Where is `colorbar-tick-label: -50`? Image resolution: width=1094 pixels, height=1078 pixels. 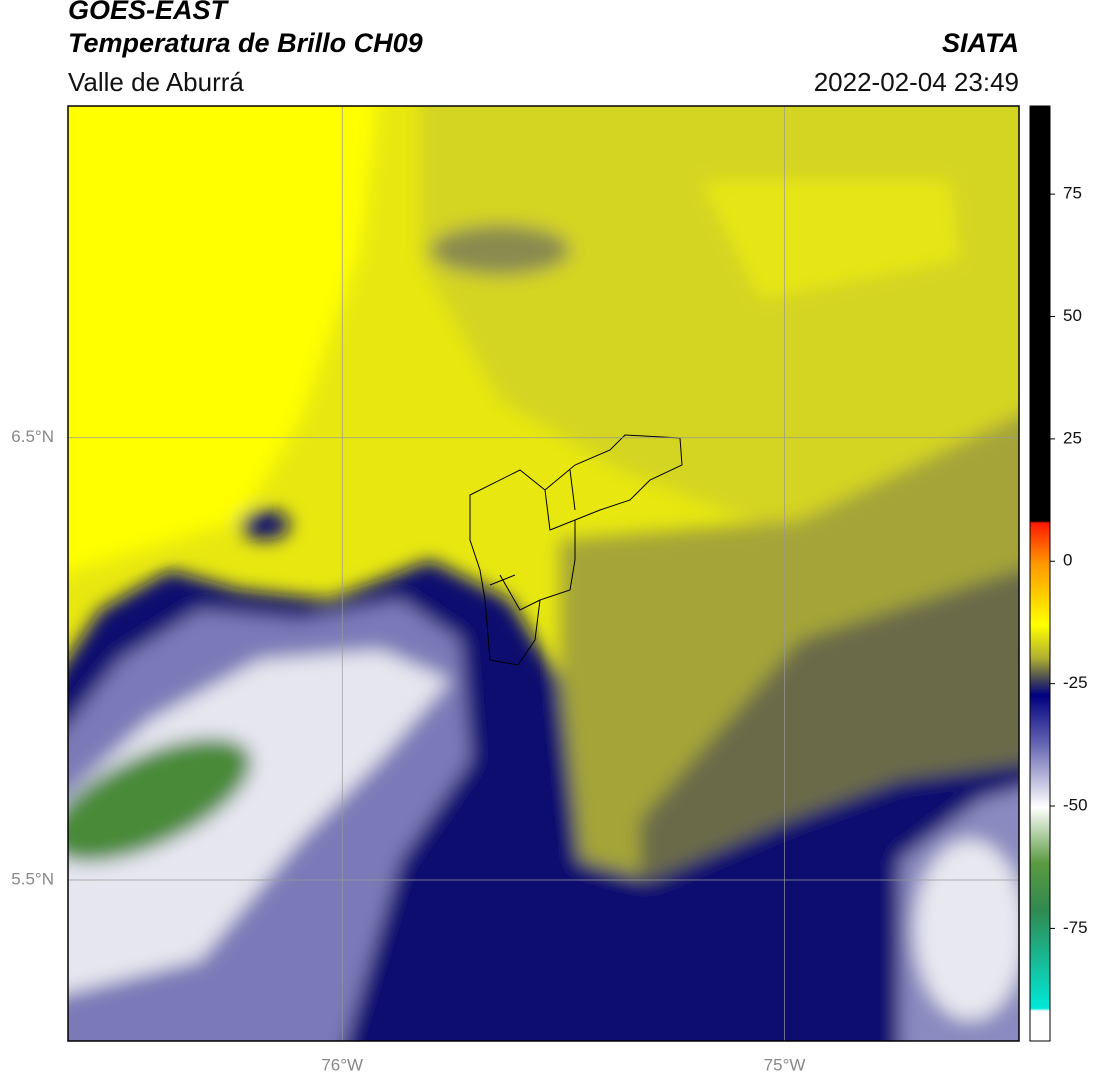
colorbar-tick-label: -50 is located at coordinates (1075, 805).